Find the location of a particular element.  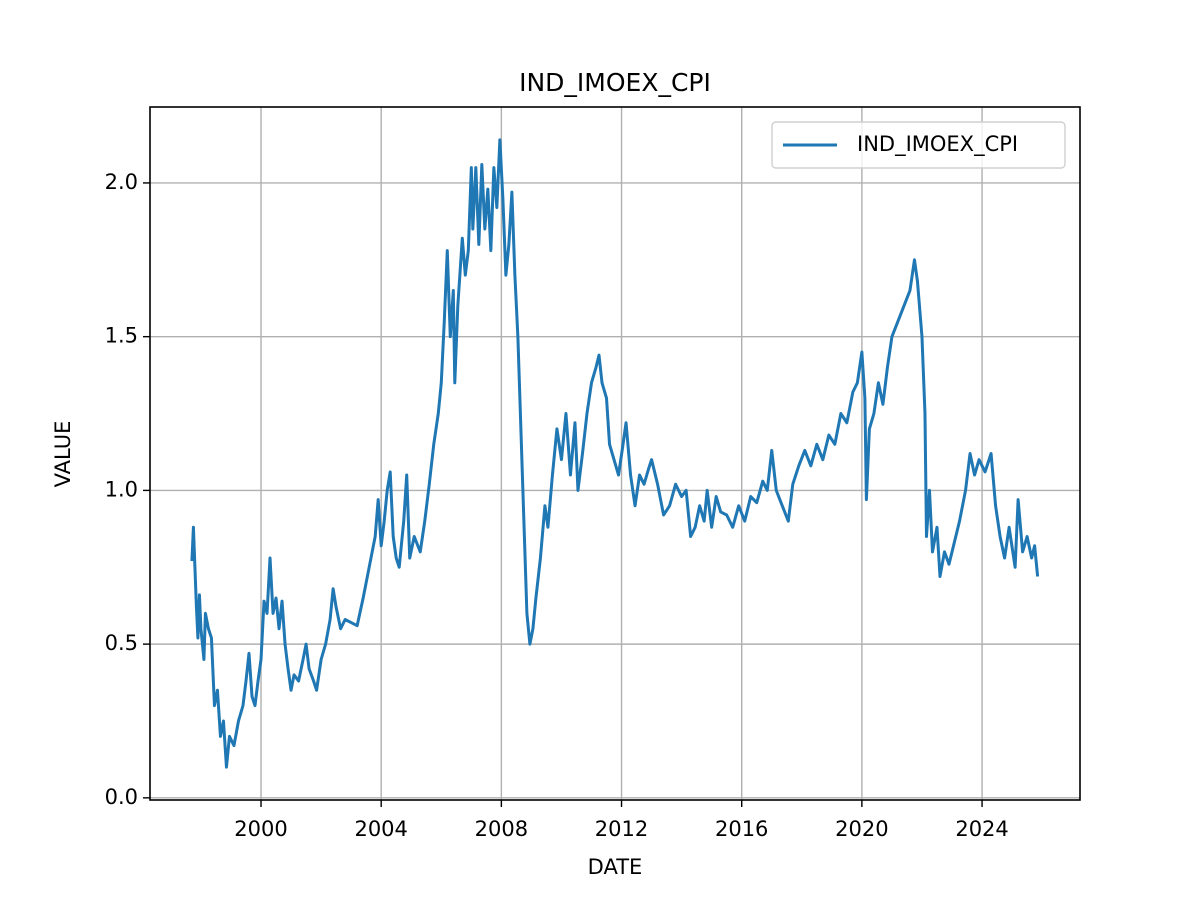

x-tick-label: 2000 is located at coordinates (260, 829).